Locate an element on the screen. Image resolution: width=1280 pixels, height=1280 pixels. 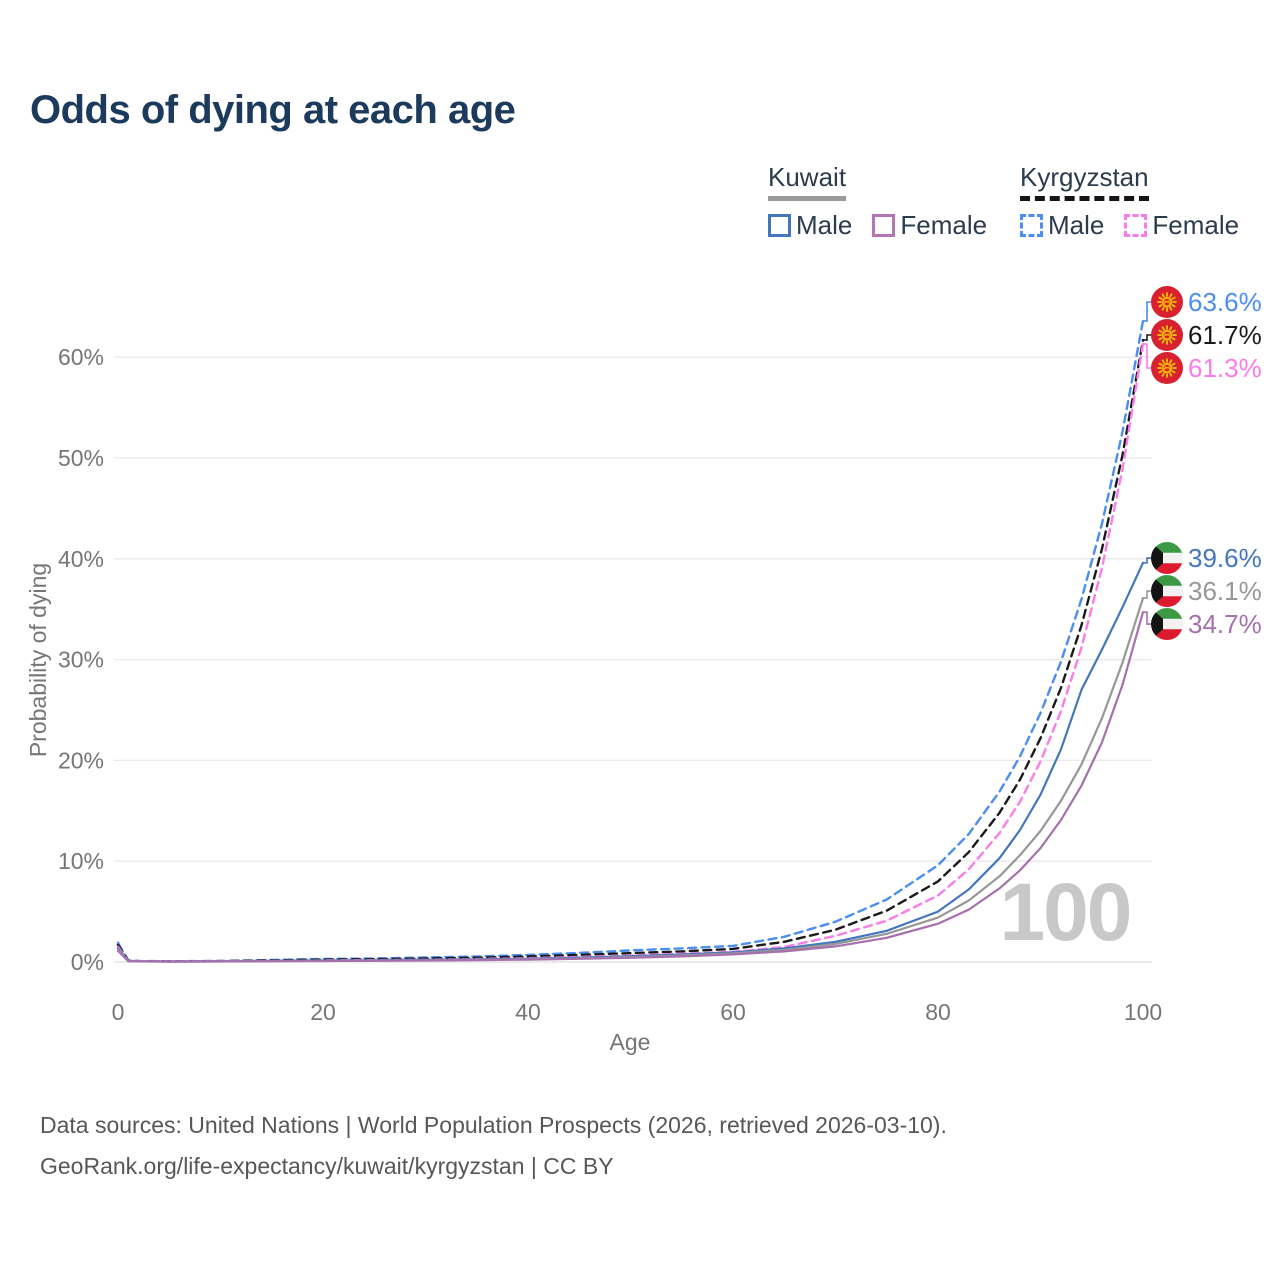
legend-item-kyrgyzstan-male: Male is located at coordinates (1062, 225).